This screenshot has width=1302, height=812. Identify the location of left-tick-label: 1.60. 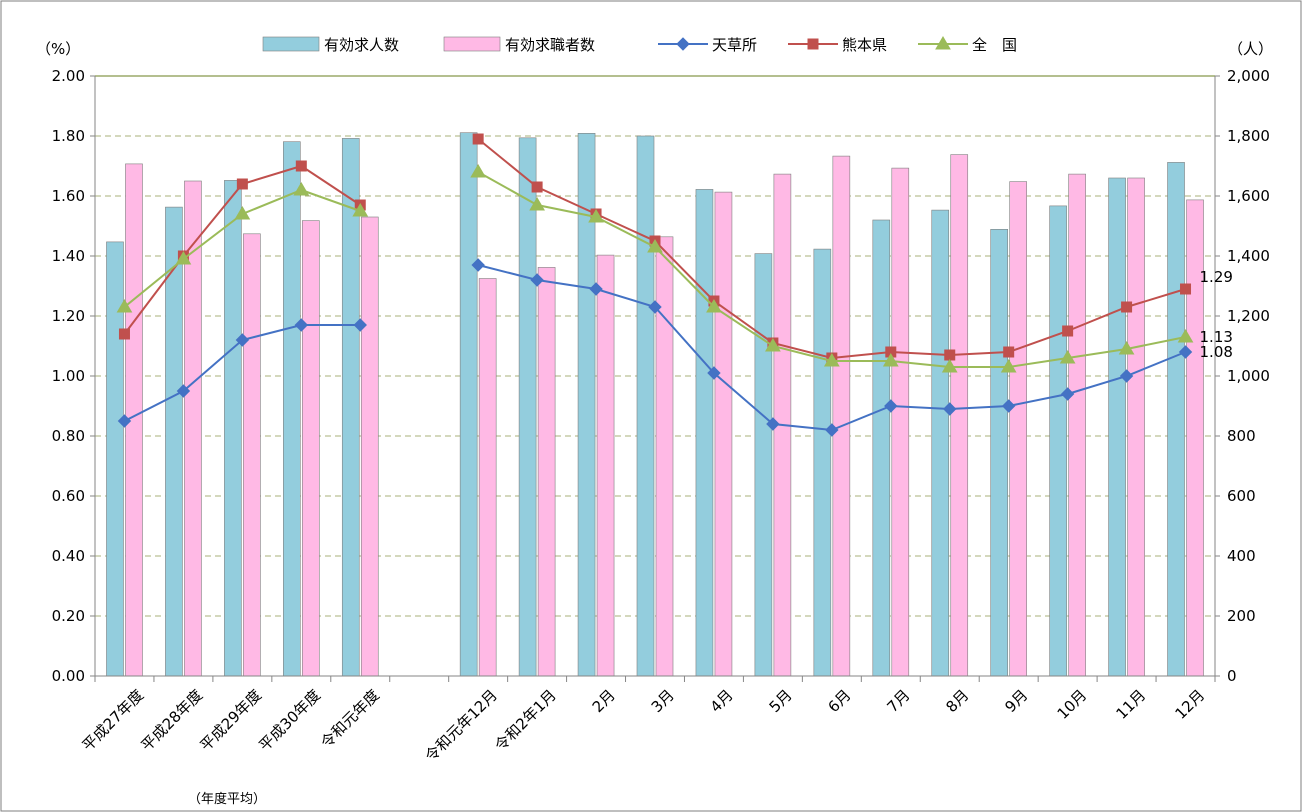
(68, 196).